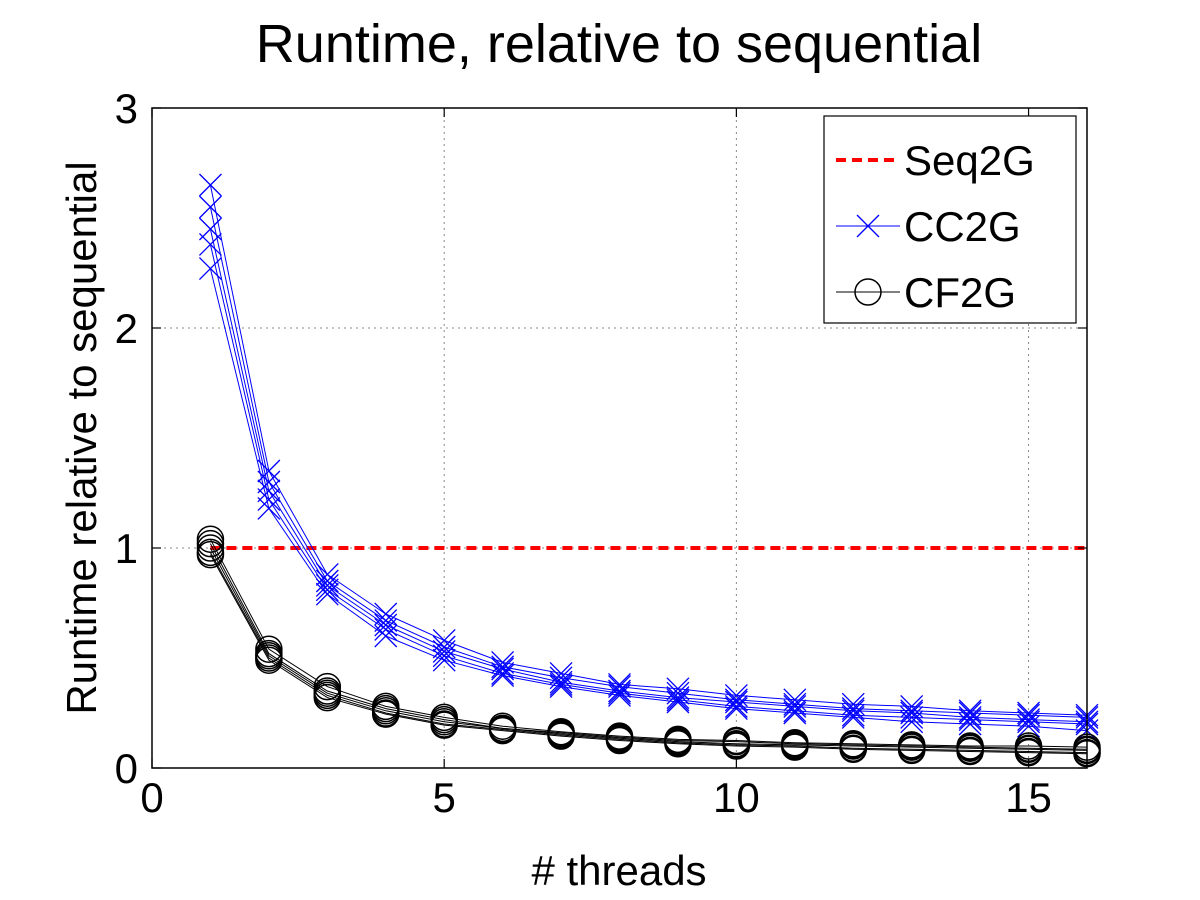 The height and width of the screenshot is (900, 1200). Describe the element at coordinates (81, 437) in the screenshot. I see `y-axis-label: Runtime relative to sequential` at that location.